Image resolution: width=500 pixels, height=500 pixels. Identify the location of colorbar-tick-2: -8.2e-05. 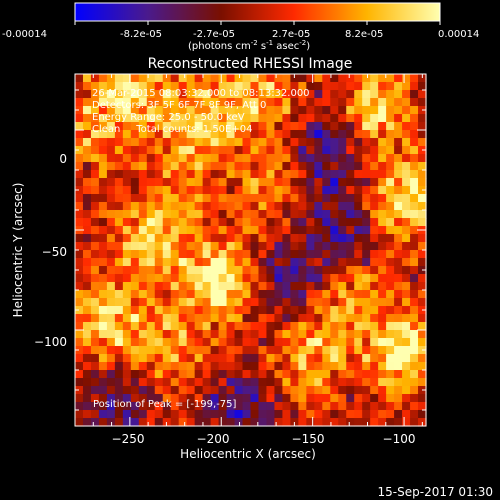
(141, 34).